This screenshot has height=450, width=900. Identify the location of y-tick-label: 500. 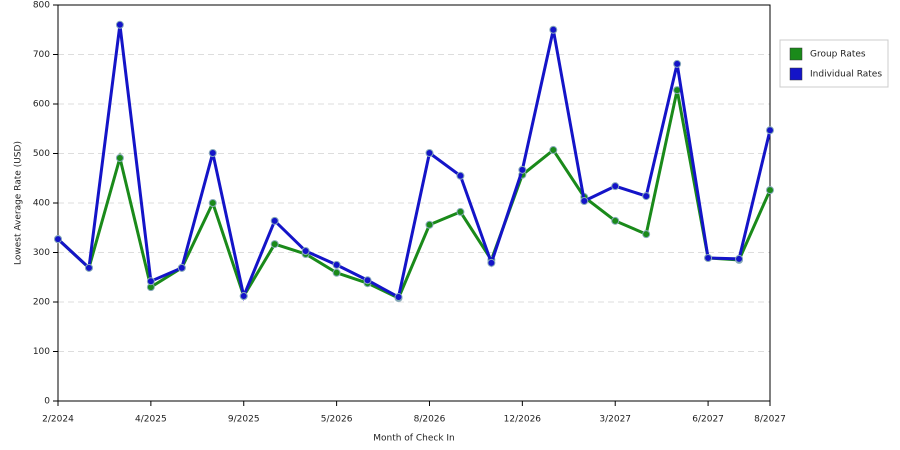
(41, 154).